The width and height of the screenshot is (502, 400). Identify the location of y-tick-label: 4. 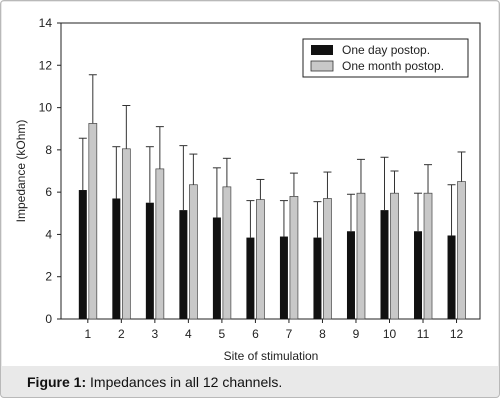
(48, 234).